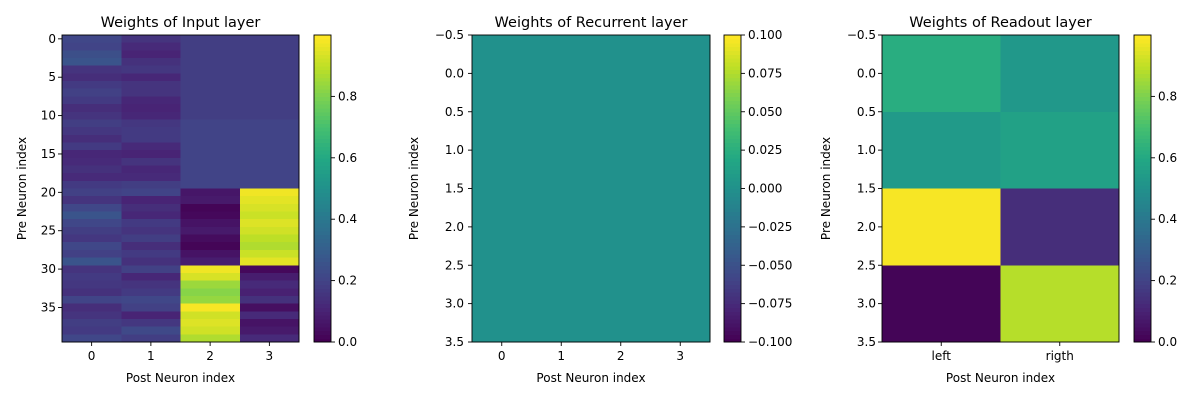  I want to click on heatmap-cell-r2-c0, so click(942, 227).